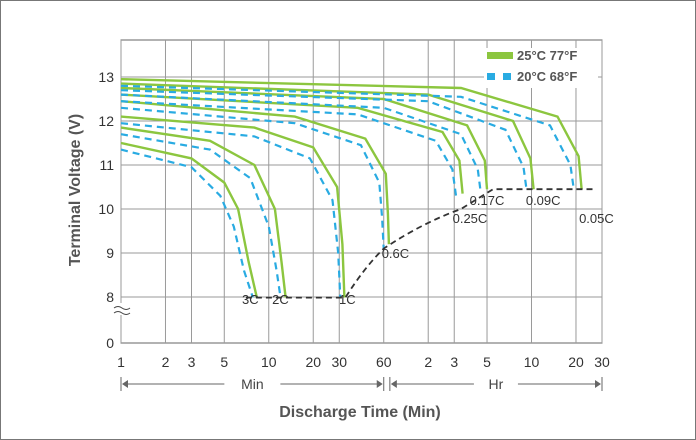 This screenshot has height=440, width=696. I want to click on legend: 25°C 77°F 20°C 68°F, so click(541, 68).